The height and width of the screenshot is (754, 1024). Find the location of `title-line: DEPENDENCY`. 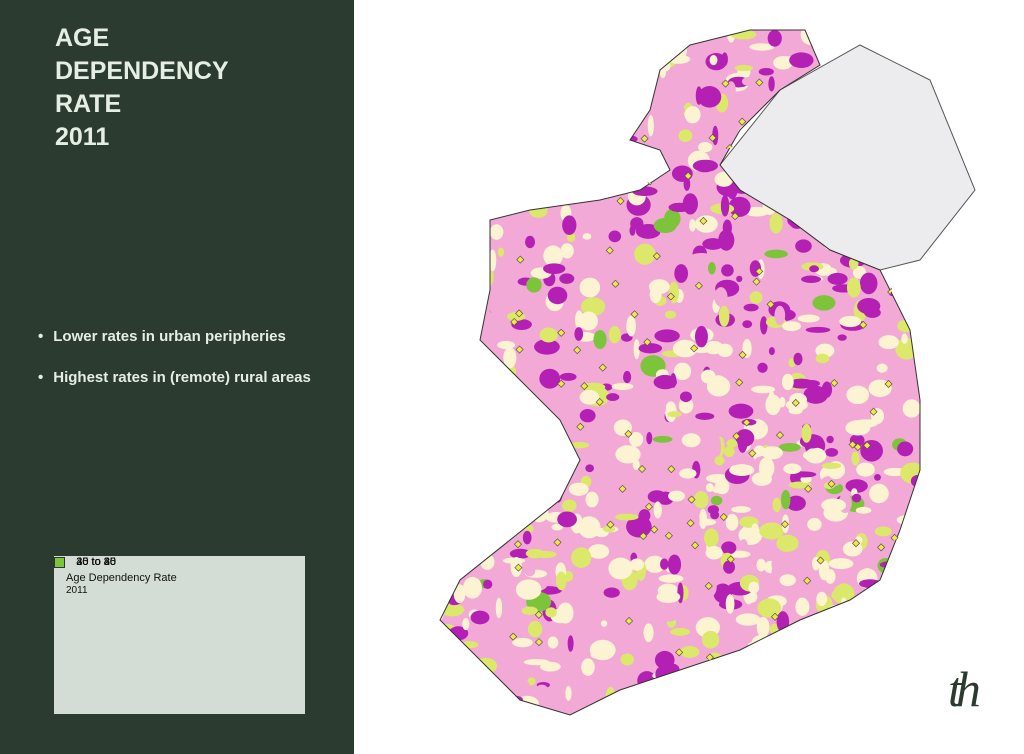

title-line: DEPENDENCY is located at coordinates (142, 71).